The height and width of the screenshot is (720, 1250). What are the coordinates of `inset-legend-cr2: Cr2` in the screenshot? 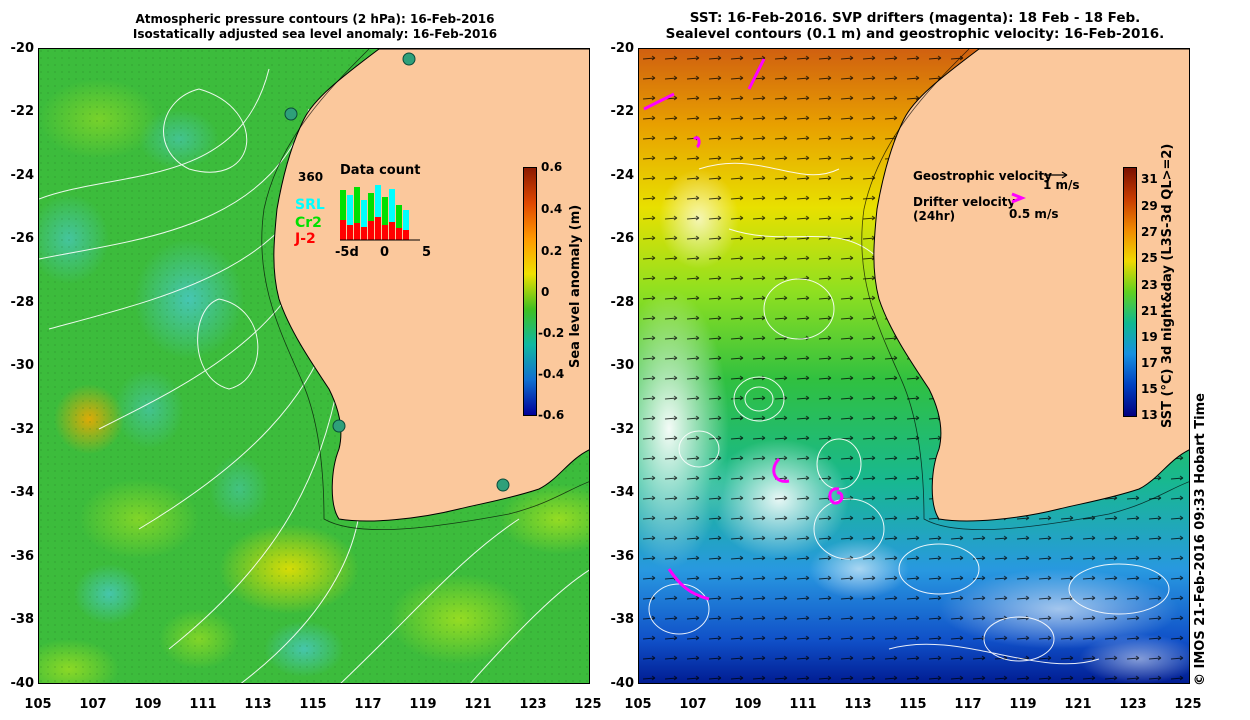 It's located at (308, 223).